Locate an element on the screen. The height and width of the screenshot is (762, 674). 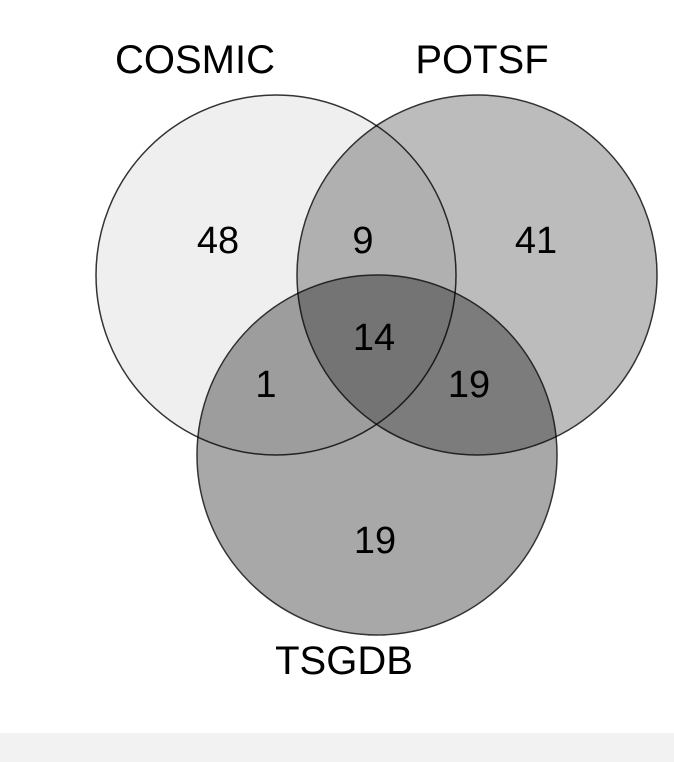
count-tsgdb-only: 19 is located at coordinates (375, 541).